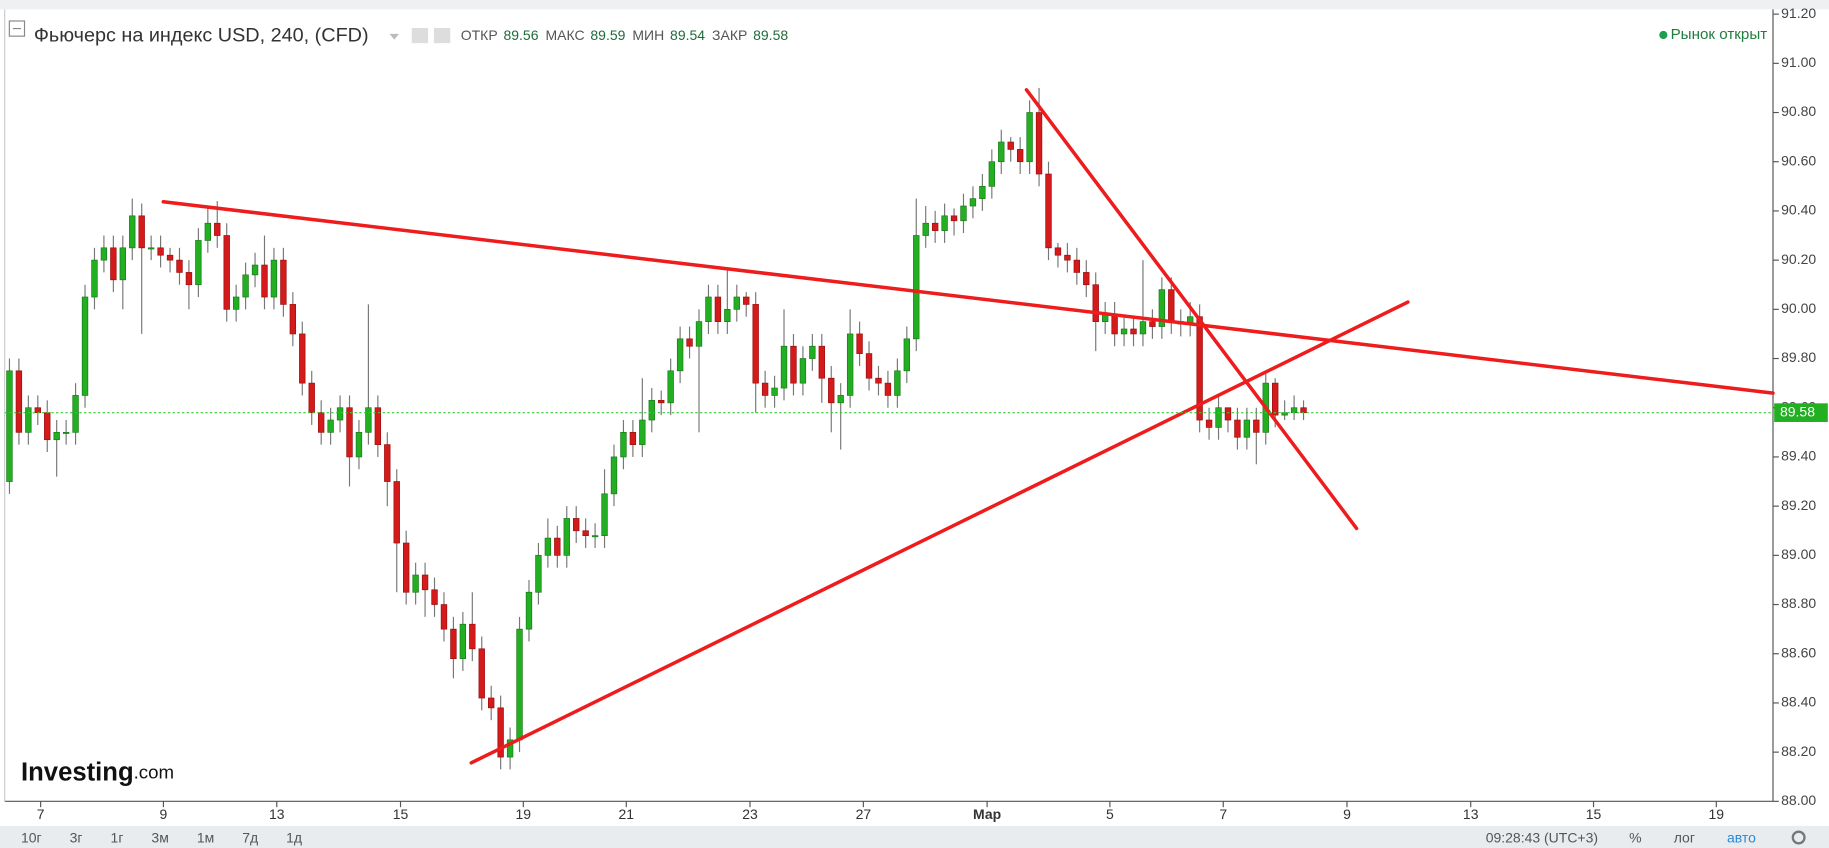 The width and height of the screenshot is (1829, 848). I want to click on ohlc-header: ОТКР 89.56 МАКС 89.59 МИН 89.54 ЗАКР 89.58, so click(625, 35).